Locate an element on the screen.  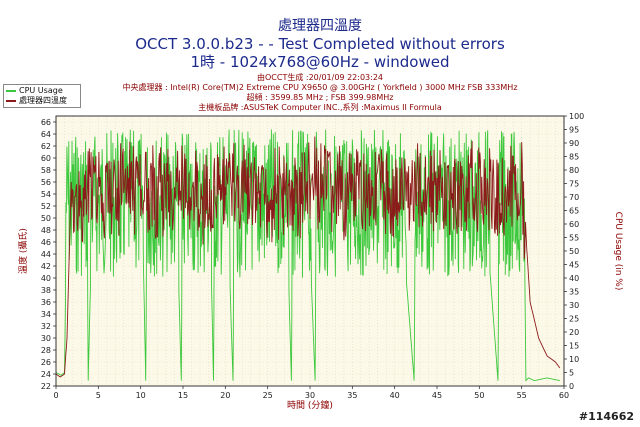
y-left-tick-label: 42 is located at coordinates (46, 266).